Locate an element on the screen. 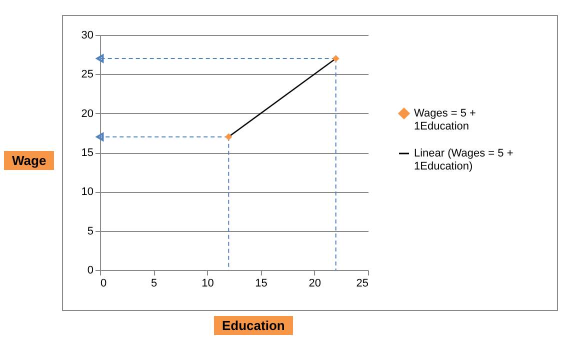  y-tick-label: 5 is located at coordinates (90, 231).